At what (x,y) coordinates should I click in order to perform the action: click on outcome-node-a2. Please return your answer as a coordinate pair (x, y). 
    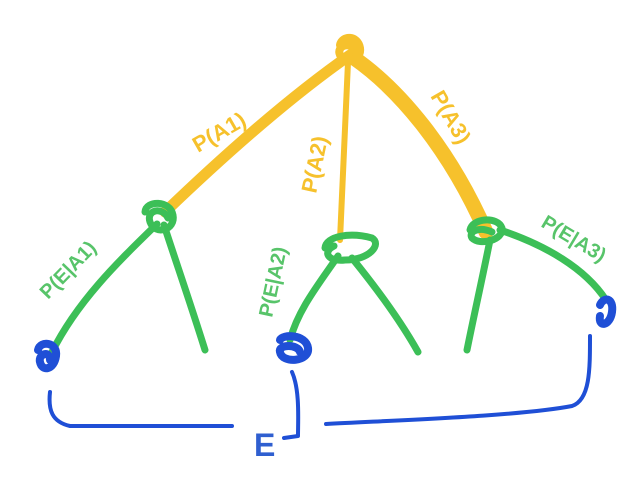
    Looking at the image, I should click on (294, 348).